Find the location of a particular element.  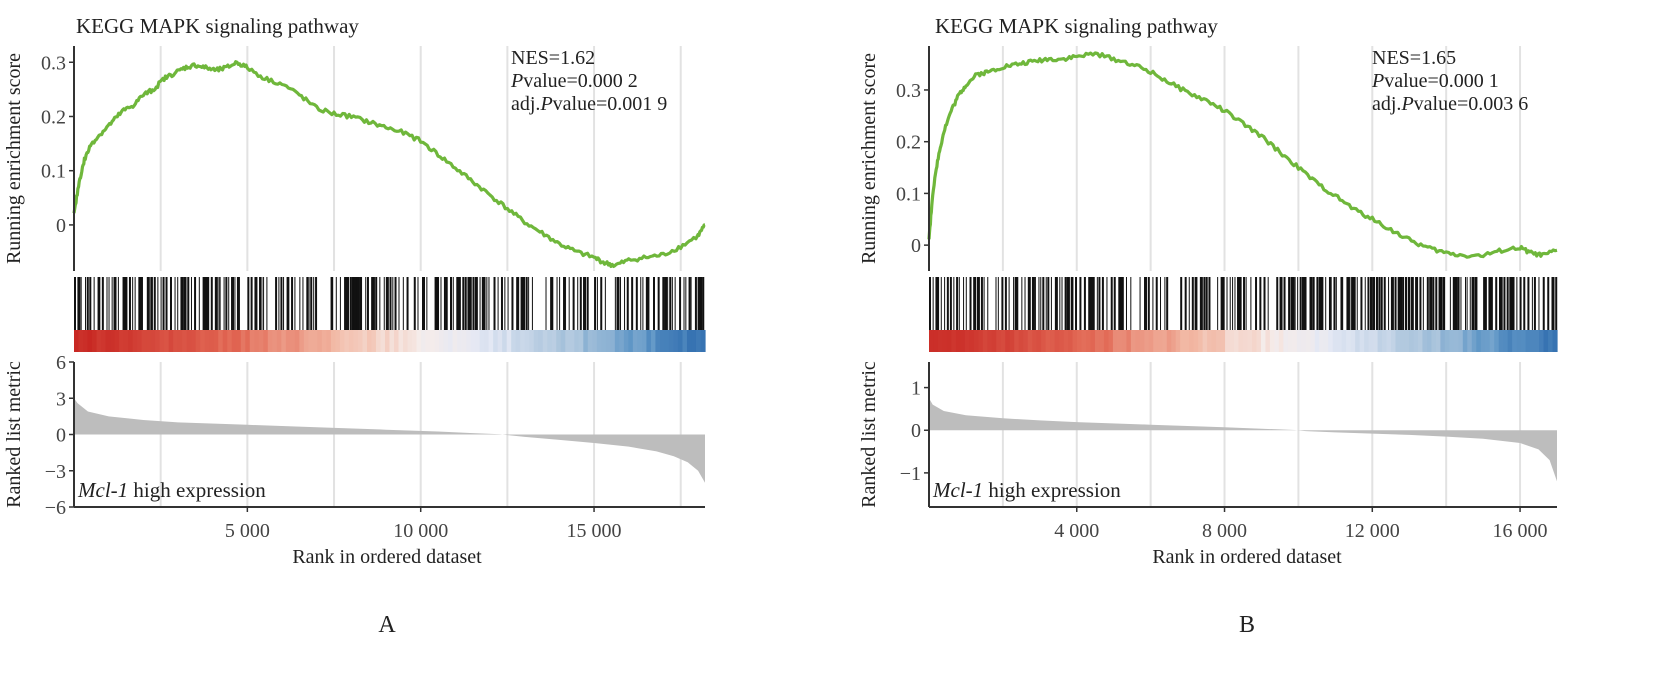

x-tick-label: 15 000 is located at coordinates (594, 531).